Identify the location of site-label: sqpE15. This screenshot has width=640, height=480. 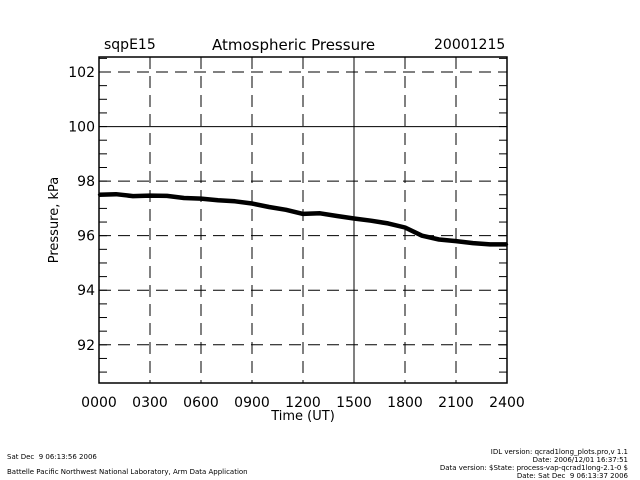
(130, 45).